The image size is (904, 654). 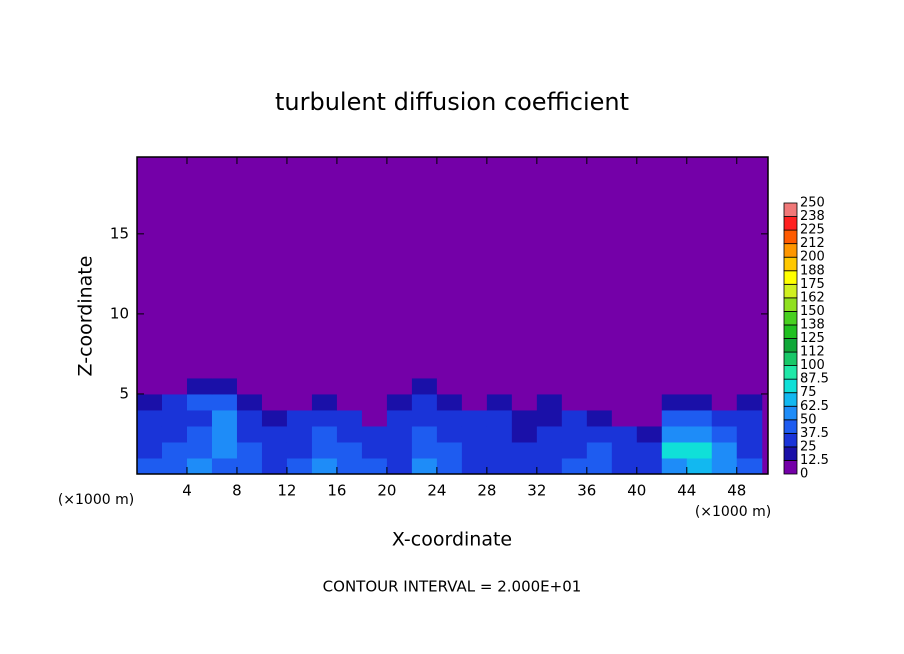 I want to click on x-tick-label: 24, so click(x=436, y=491).